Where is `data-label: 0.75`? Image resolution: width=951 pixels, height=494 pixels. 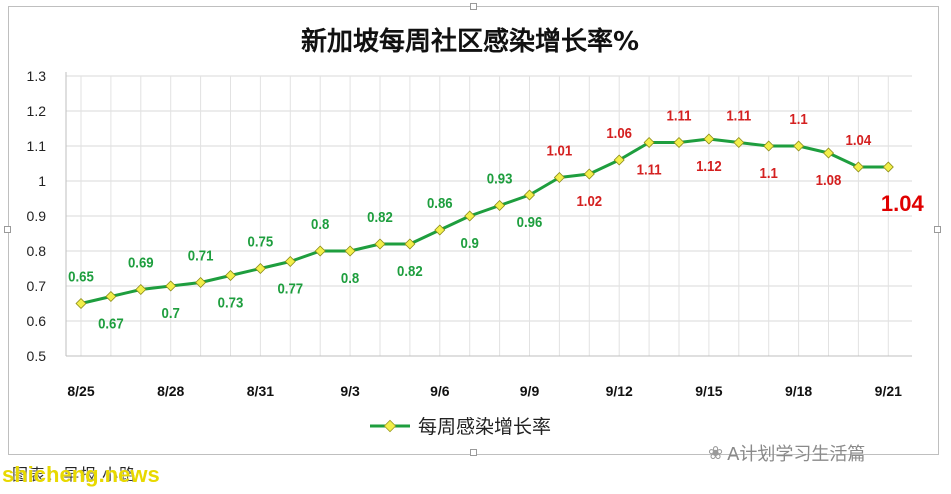 data-label: 0.75 is located at coordinates (261, 241).